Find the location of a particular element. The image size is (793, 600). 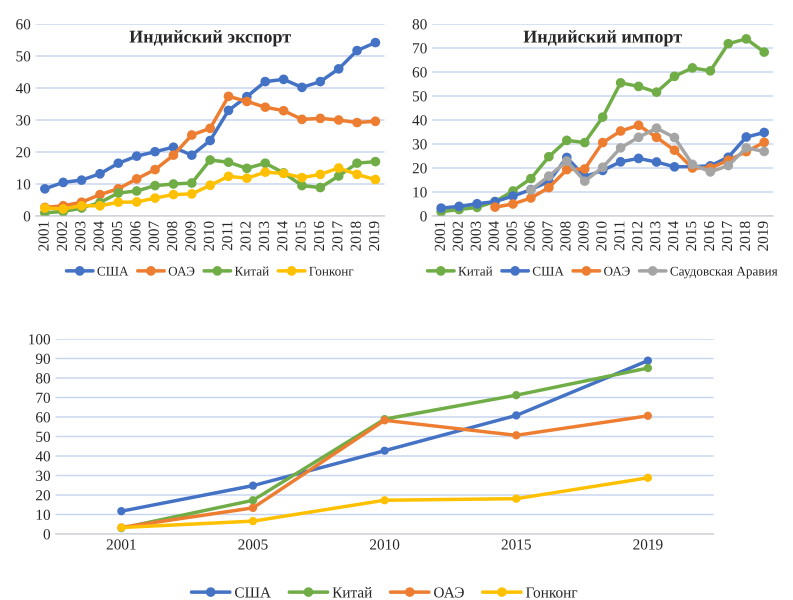

legend-label: Саудовская Аравия is located at coordinates (724, 272).